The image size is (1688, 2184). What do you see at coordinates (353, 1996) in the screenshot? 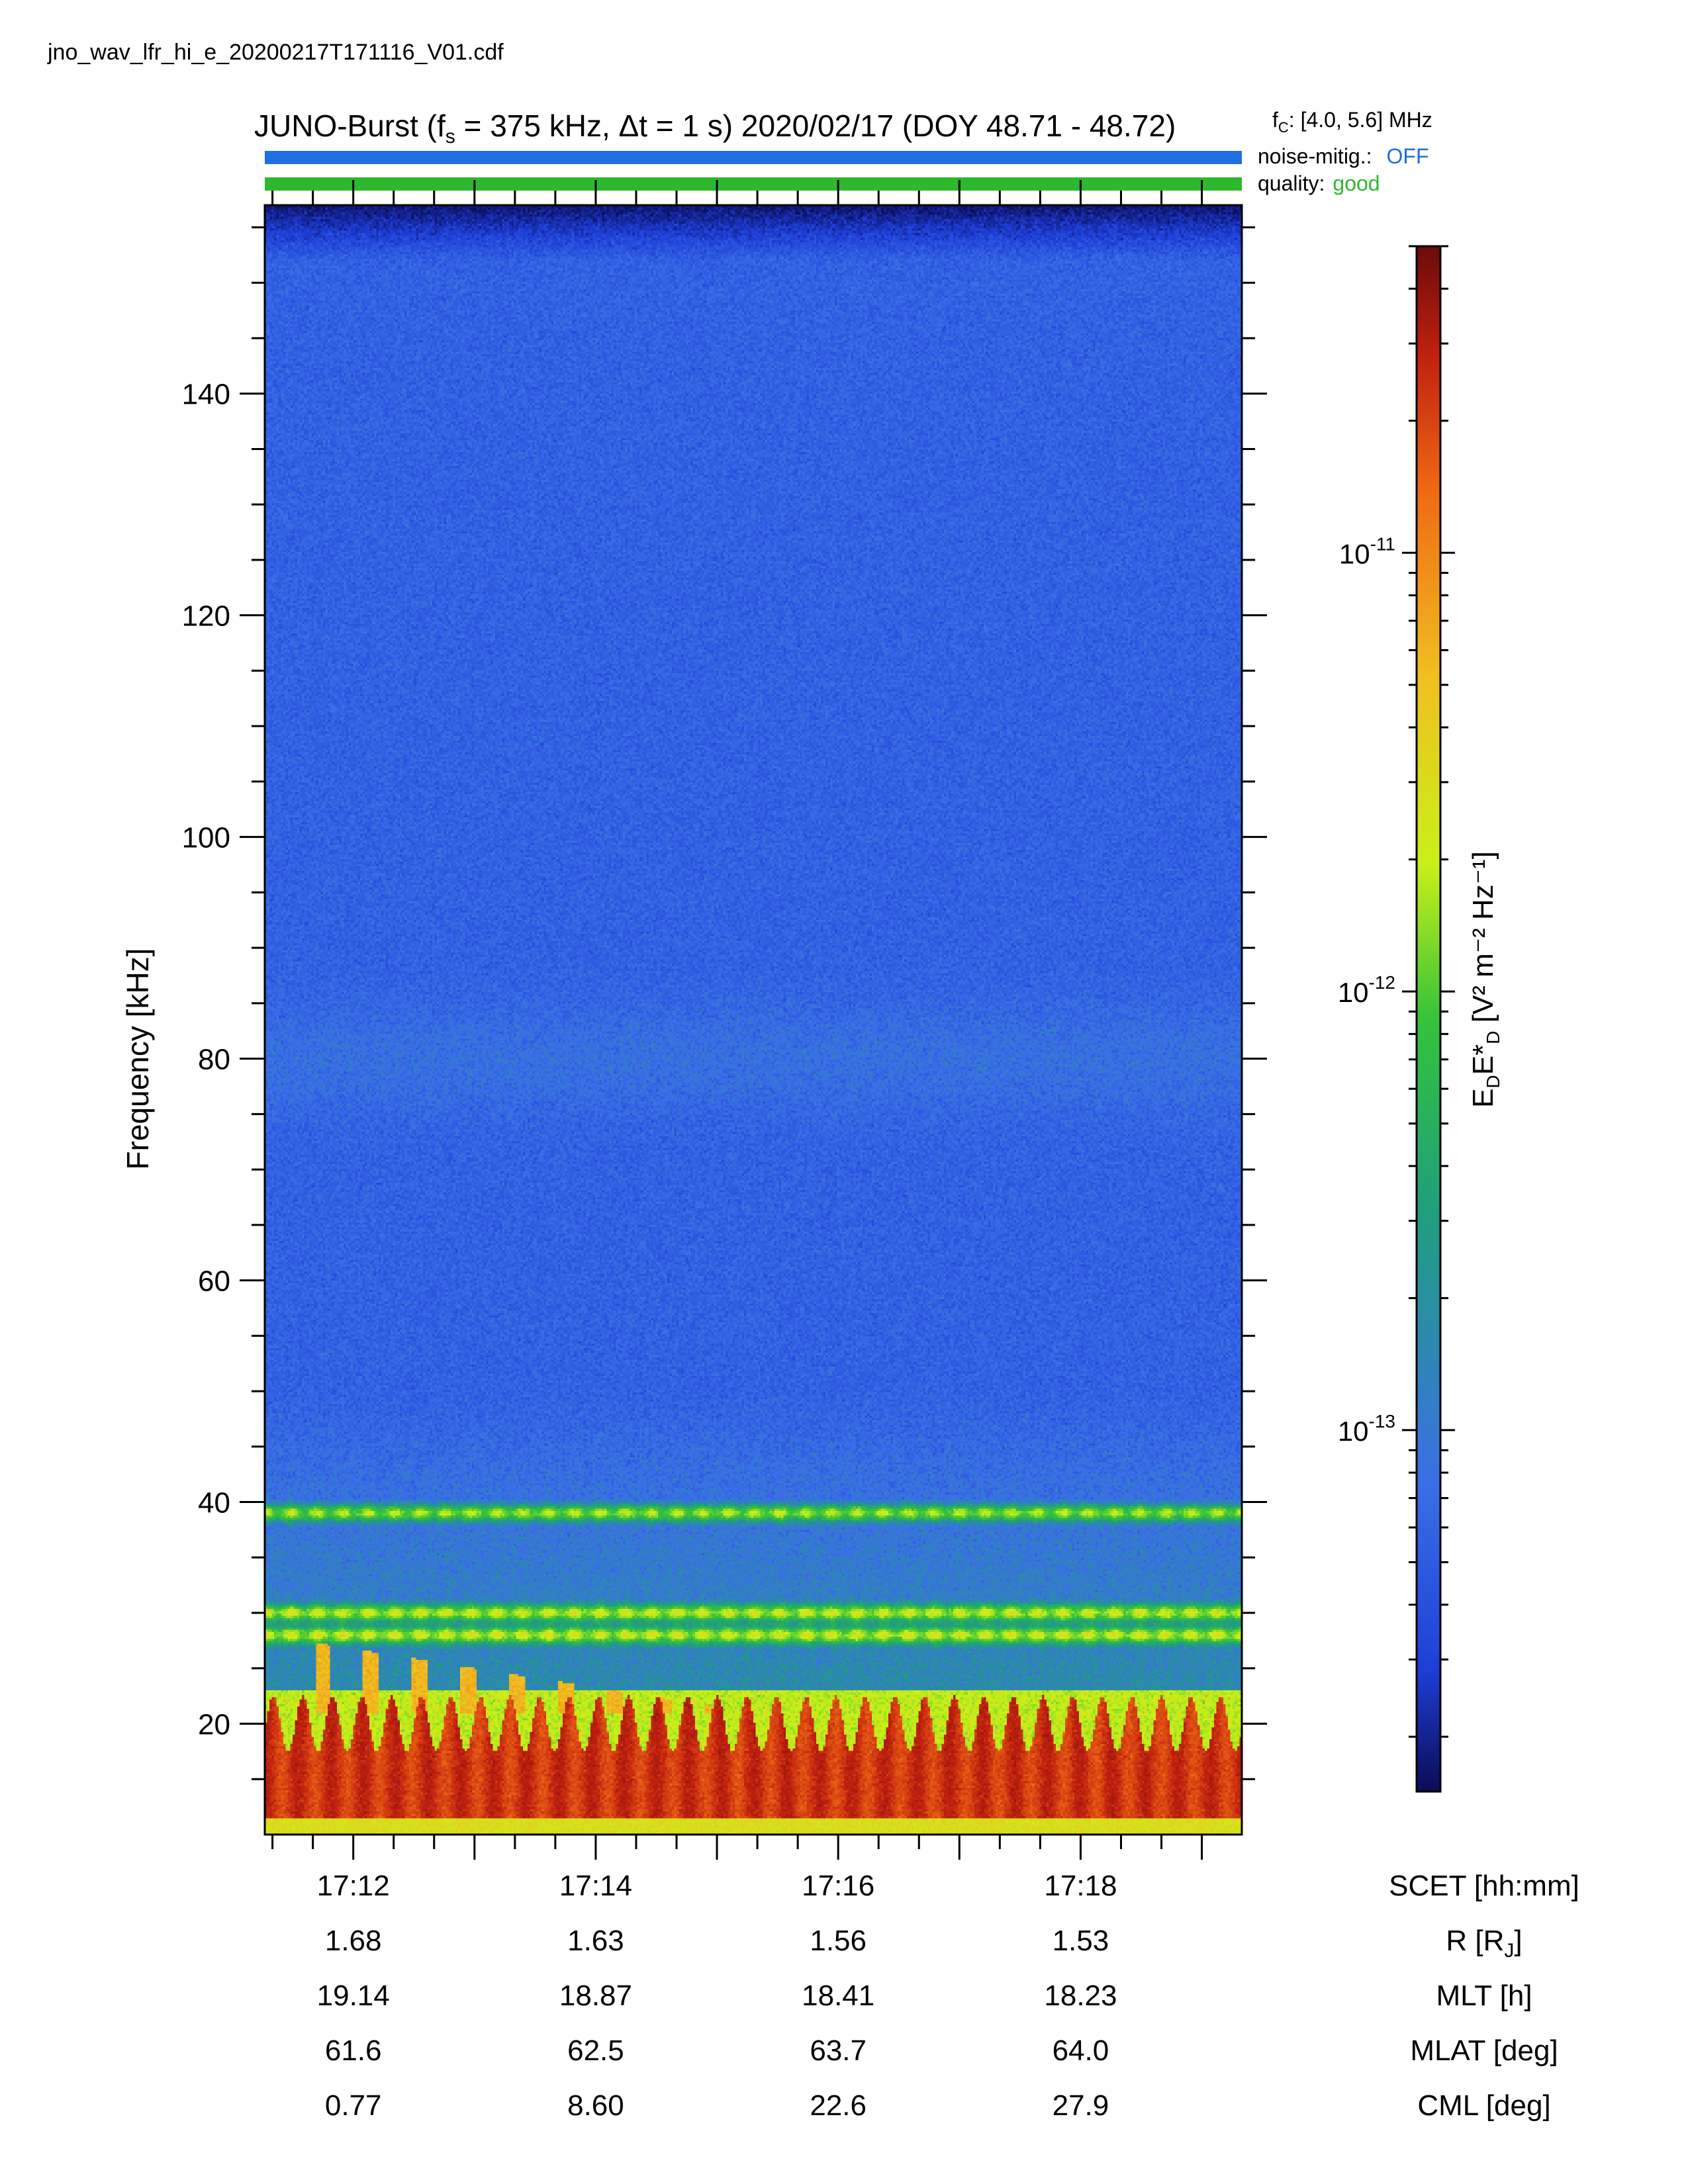
I see `ephemeris-value: 19.14` at bounding box center [353, 1996].